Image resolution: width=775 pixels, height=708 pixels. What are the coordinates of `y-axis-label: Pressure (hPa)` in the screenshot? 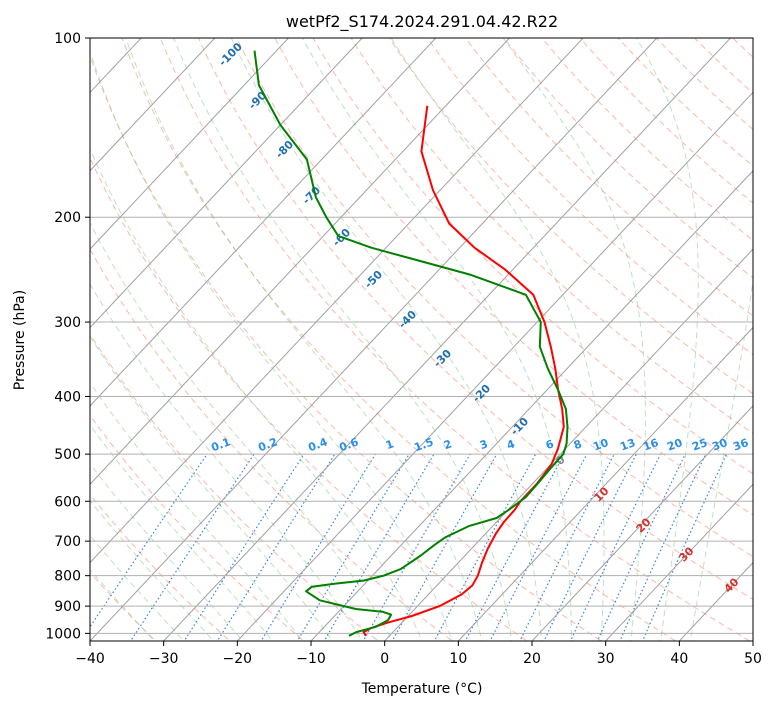 It's located at (20, 340).